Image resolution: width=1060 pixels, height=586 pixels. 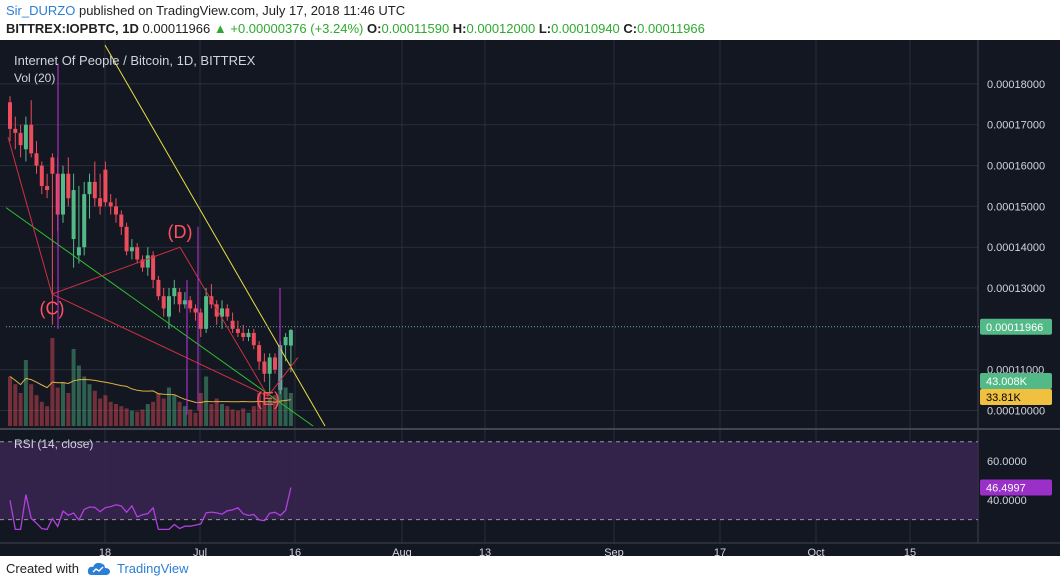 I want to click on time-tick-label: Aug, so click(x=402, y=551).